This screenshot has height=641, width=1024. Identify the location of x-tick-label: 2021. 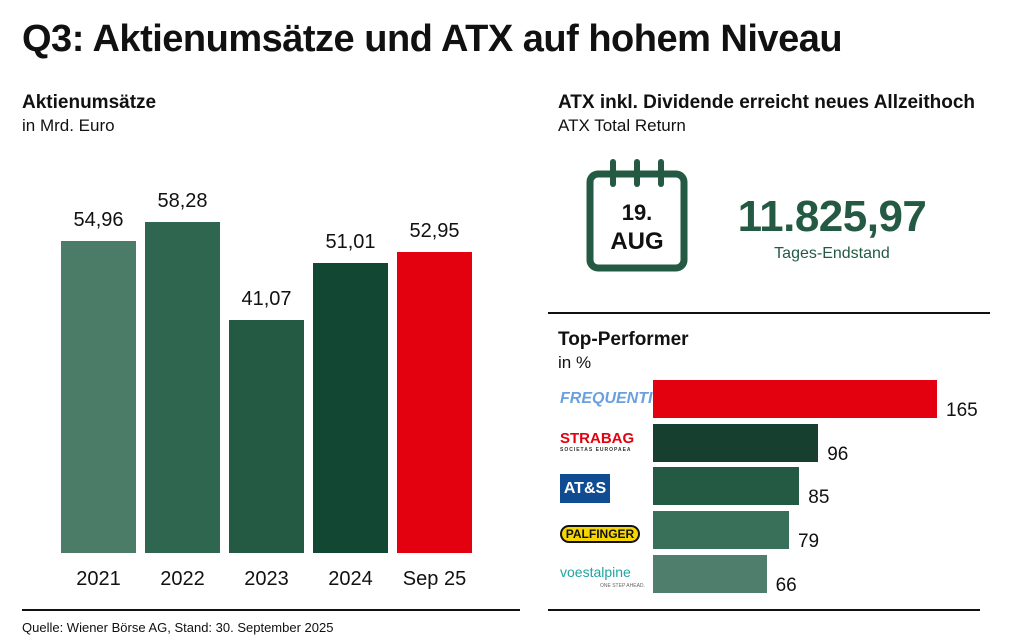
(98, 579).